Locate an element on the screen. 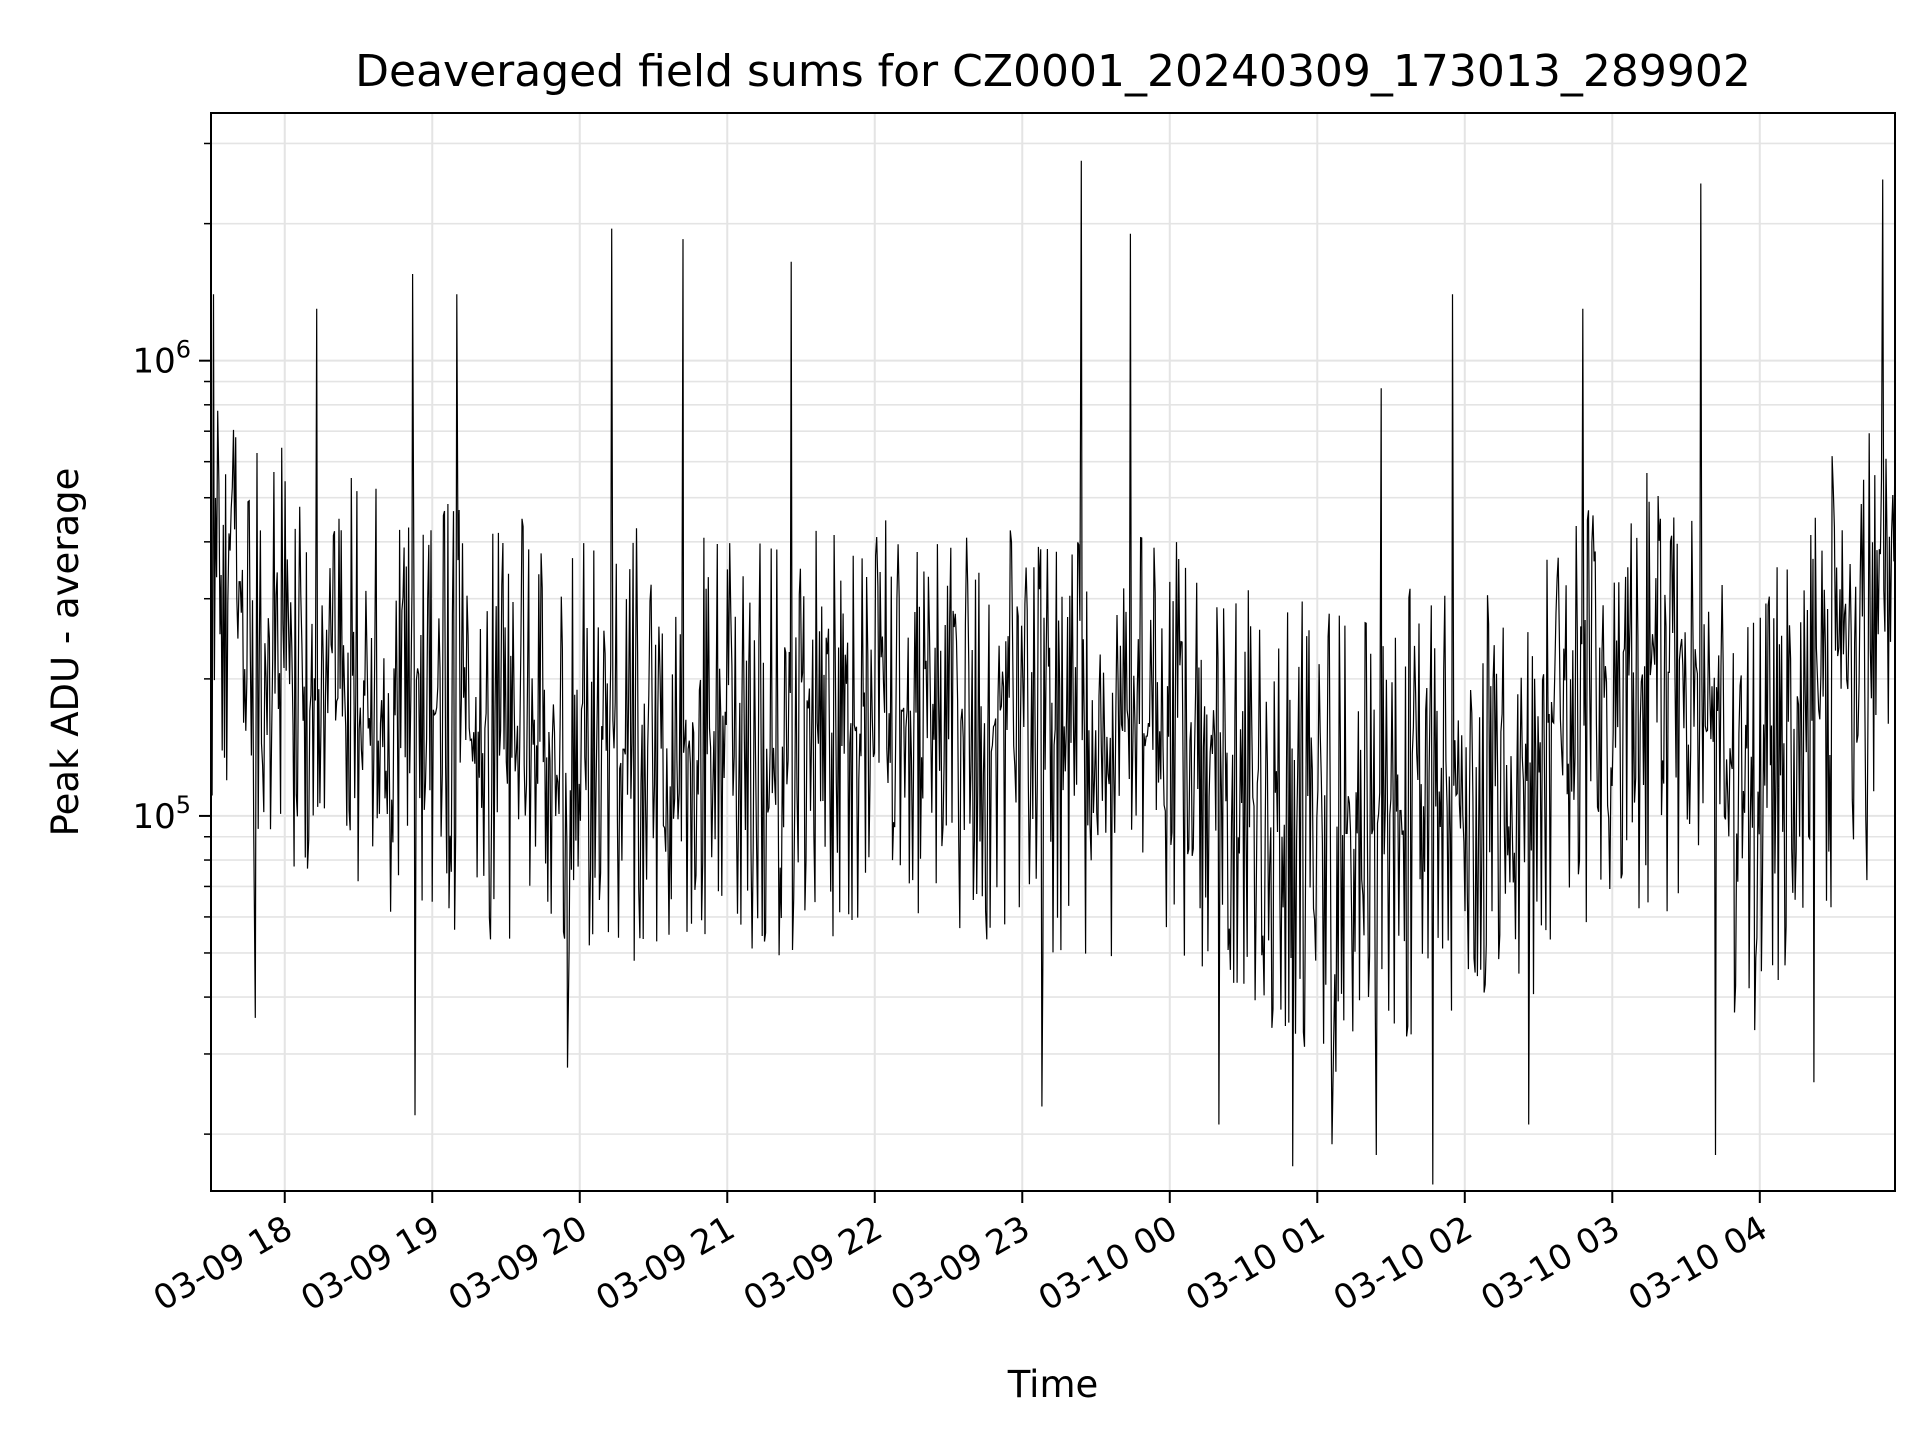 The height and width of the screenshot is (1440, 1920). y-axis: 10⁵ 10⁶ is located at coordinates (171, 638).